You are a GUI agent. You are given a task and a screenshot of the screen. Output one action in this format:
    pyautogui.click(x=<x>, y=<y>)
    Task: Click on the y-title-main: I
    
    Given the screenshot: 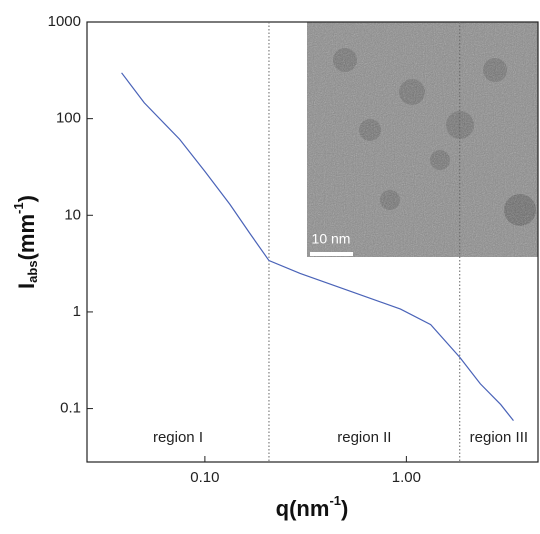 What is the action you would take?
    pyautogui.click(x=26, y=286)
    